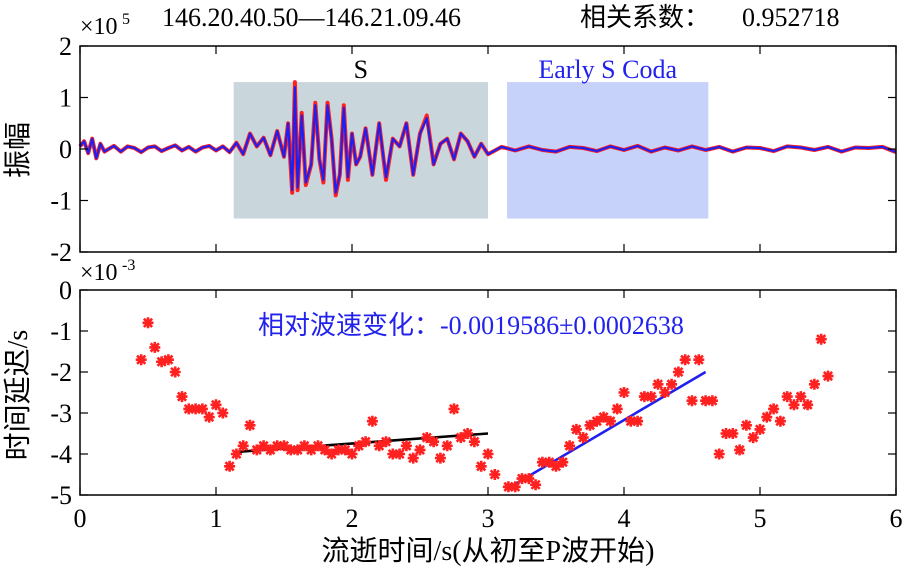 This screenshot has width=908, height=576. I want to click on bottom-ytick-label-3: -3, so click(61, 413).